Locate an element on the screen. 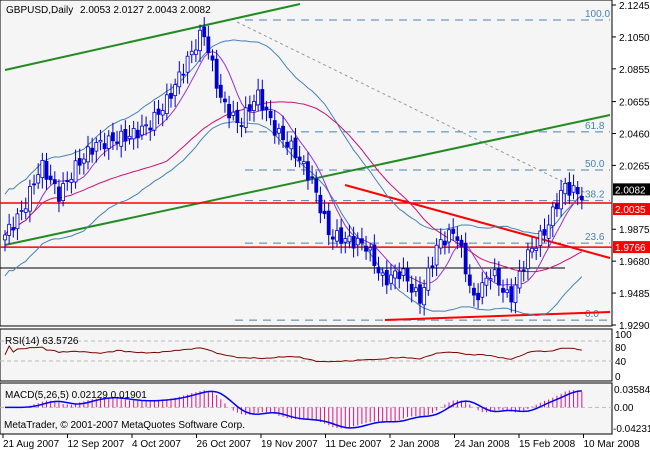 The height and width of the screenshot is (450, 650). resistance-trendline is located at coordinates (477, 221).